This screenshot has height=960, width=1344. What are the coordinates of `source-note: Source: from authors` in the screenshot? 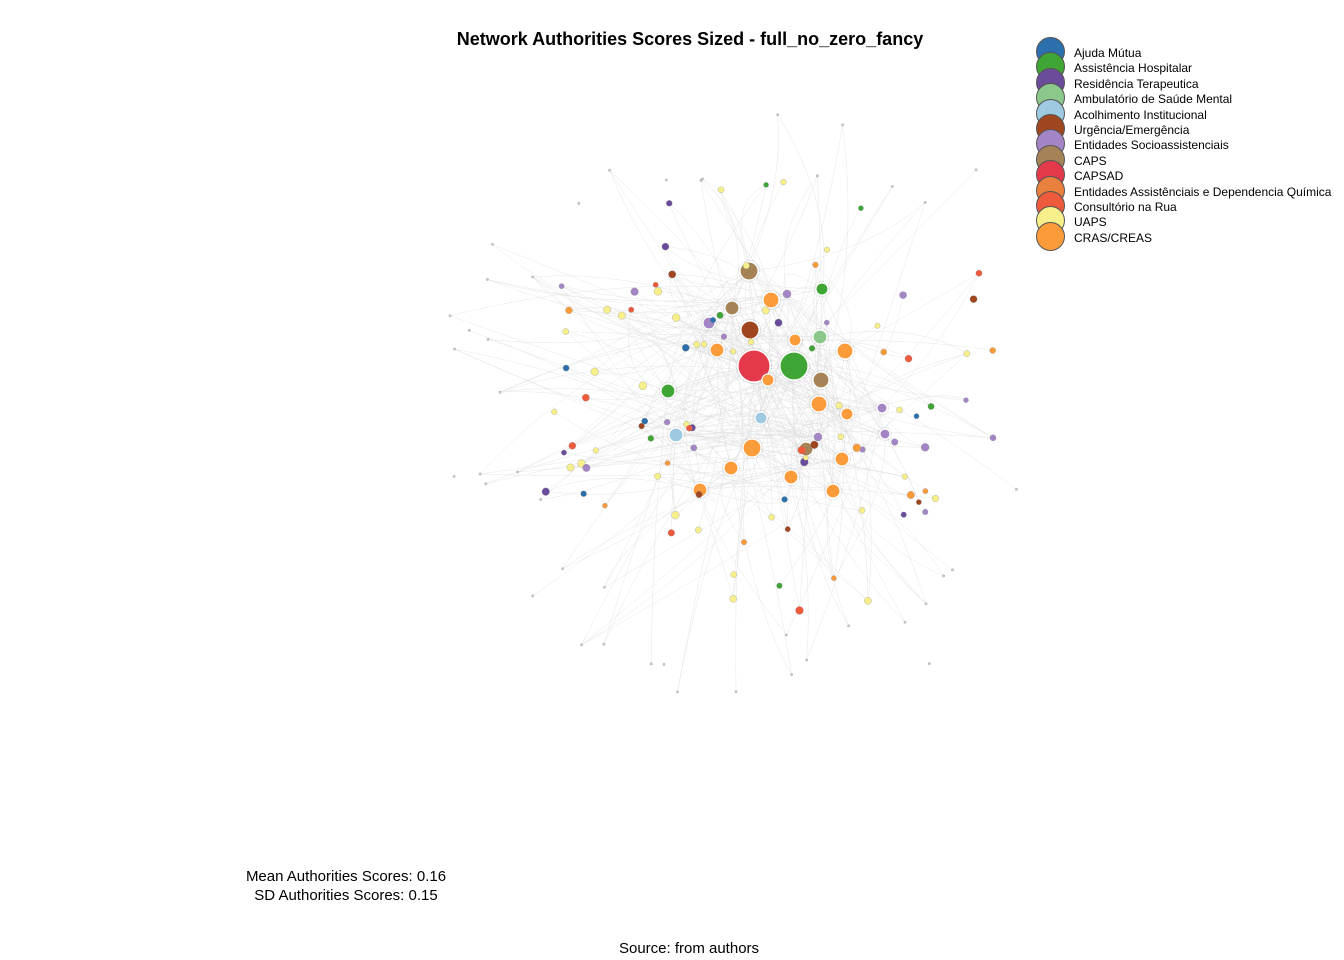 It's located at (689, 948).